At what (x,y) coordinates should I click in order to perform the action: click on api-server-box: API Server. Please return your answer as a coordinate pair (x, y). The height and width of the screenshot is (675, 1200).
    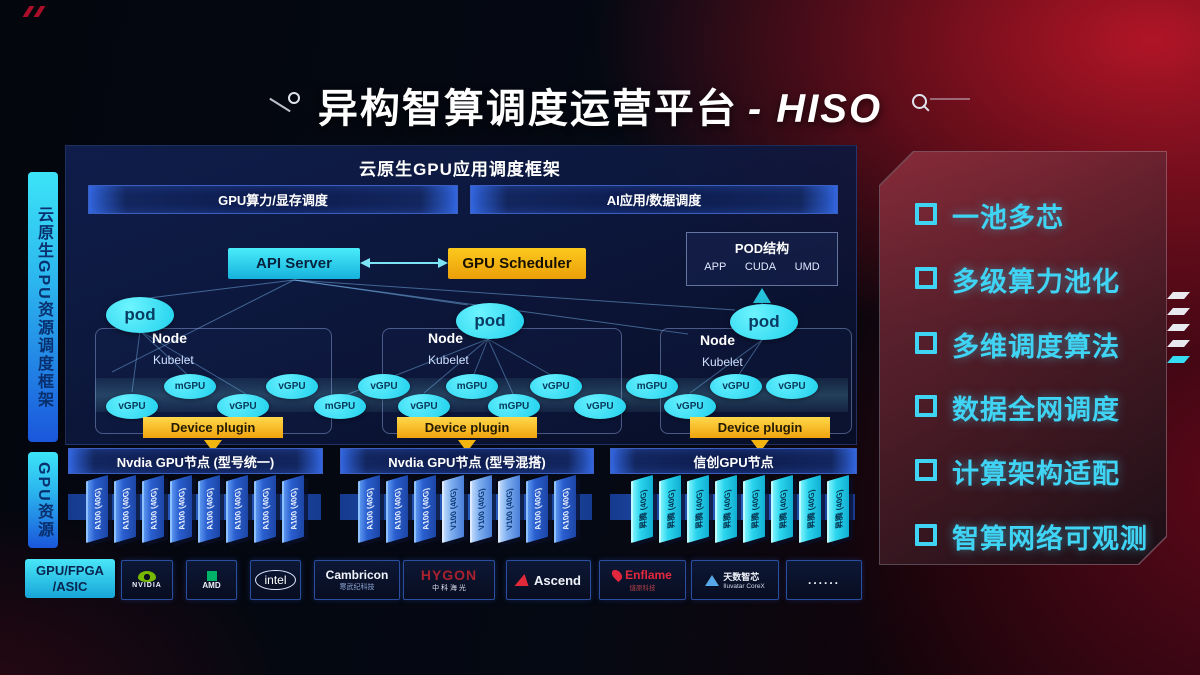
    Looking at the image, I should click on (294, 263).